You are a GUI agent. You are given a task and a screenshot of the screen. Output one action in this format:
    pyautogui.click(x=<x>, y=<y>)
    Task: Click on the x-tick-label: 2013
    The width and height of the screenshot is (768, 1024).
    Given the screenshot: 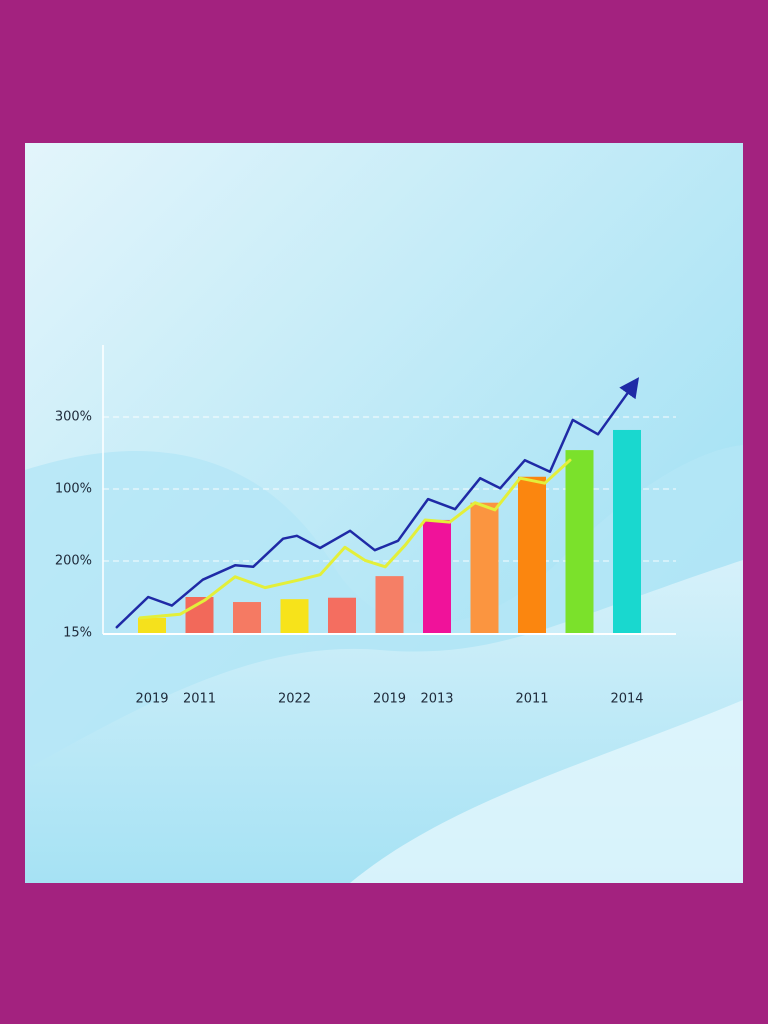 What is the action you would take?
    pyautogui.click(x=436, y=699)
    